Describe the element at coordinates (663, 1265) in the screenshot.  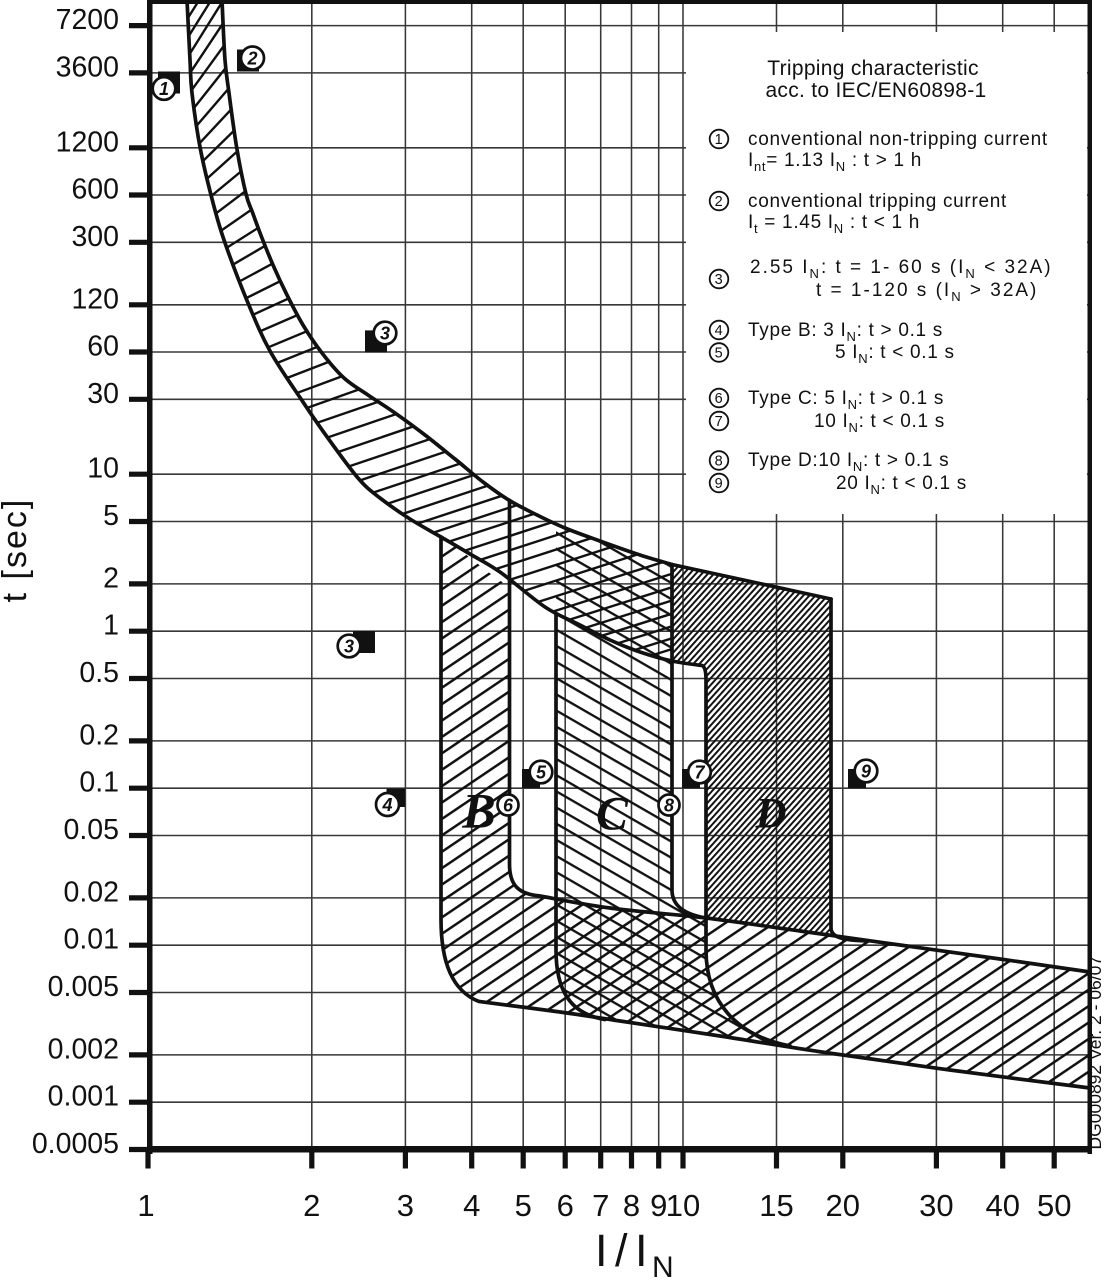
I see `svg-text: N` at that location.